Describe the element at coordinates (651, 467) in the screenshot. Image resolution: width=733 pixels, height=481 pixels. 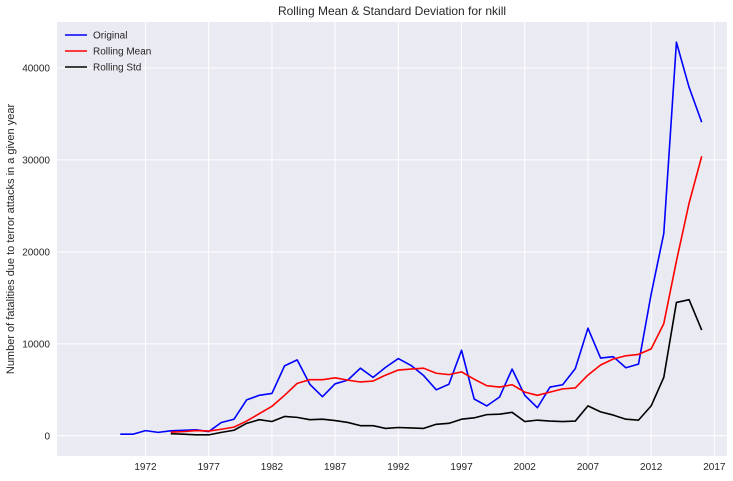
I see `x-tick-label: 2012` at that location.